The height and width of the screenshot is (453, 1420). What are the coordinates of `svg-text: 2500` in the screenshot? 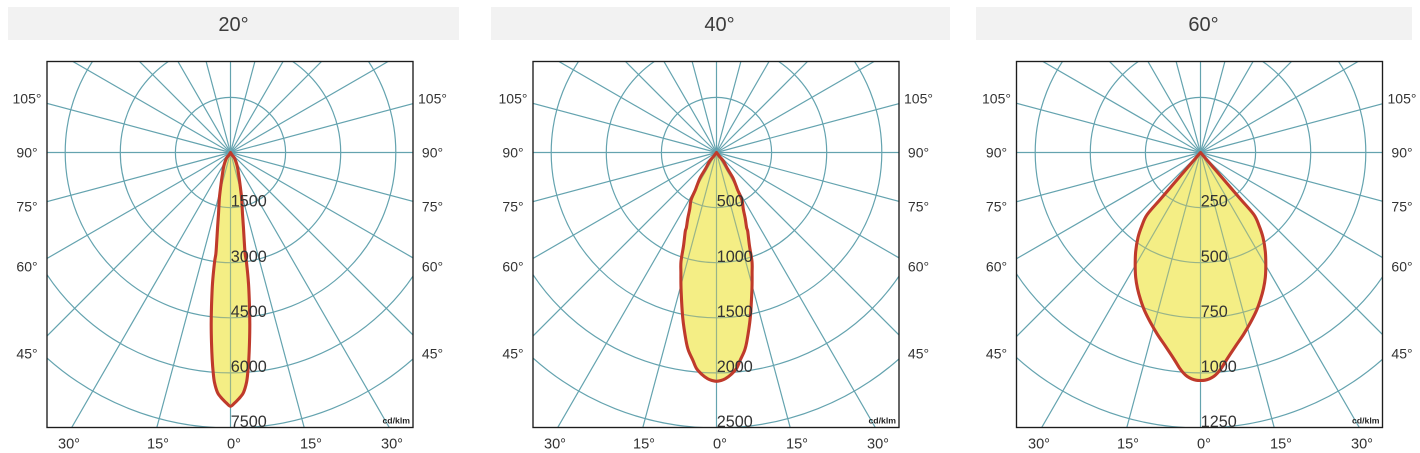 It's located at (735, 422).